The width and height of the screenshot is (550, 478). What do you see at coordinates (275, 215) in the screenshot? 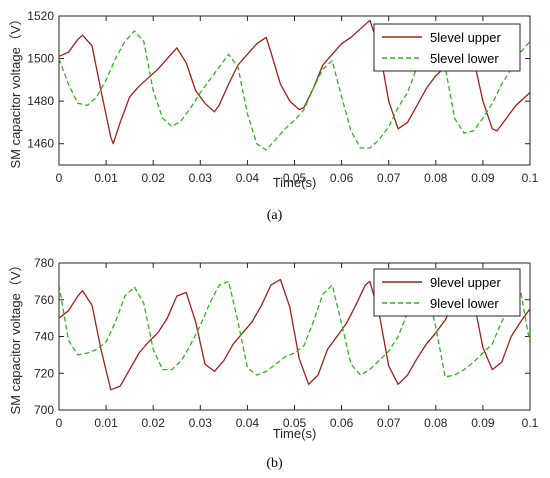
I see `panel-label: (a)` at bounding box center [275, 215].